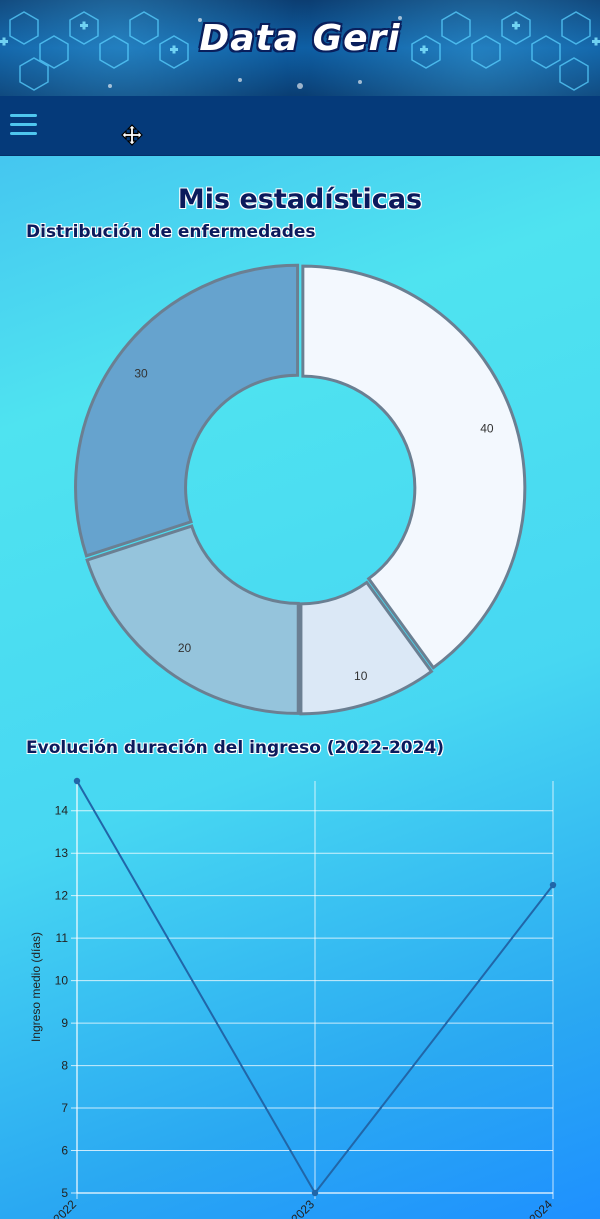 The image size is (600, 1219). What do you see at coordinates (64, 1023) in the screenshot?
I see `y-tick-label: 9` at bounding box center [64, 1023].